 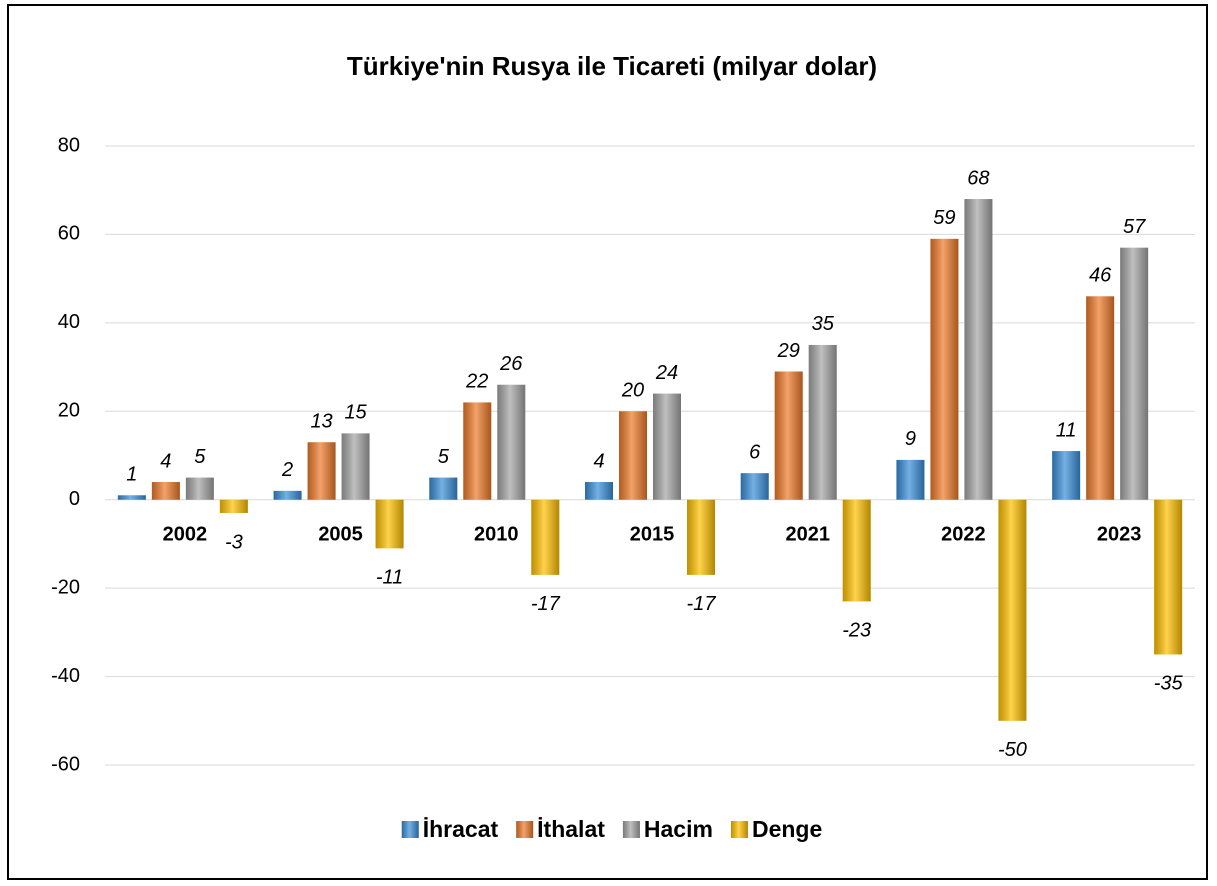 I want to click on value-label: 20, so click(x=632, y=391).